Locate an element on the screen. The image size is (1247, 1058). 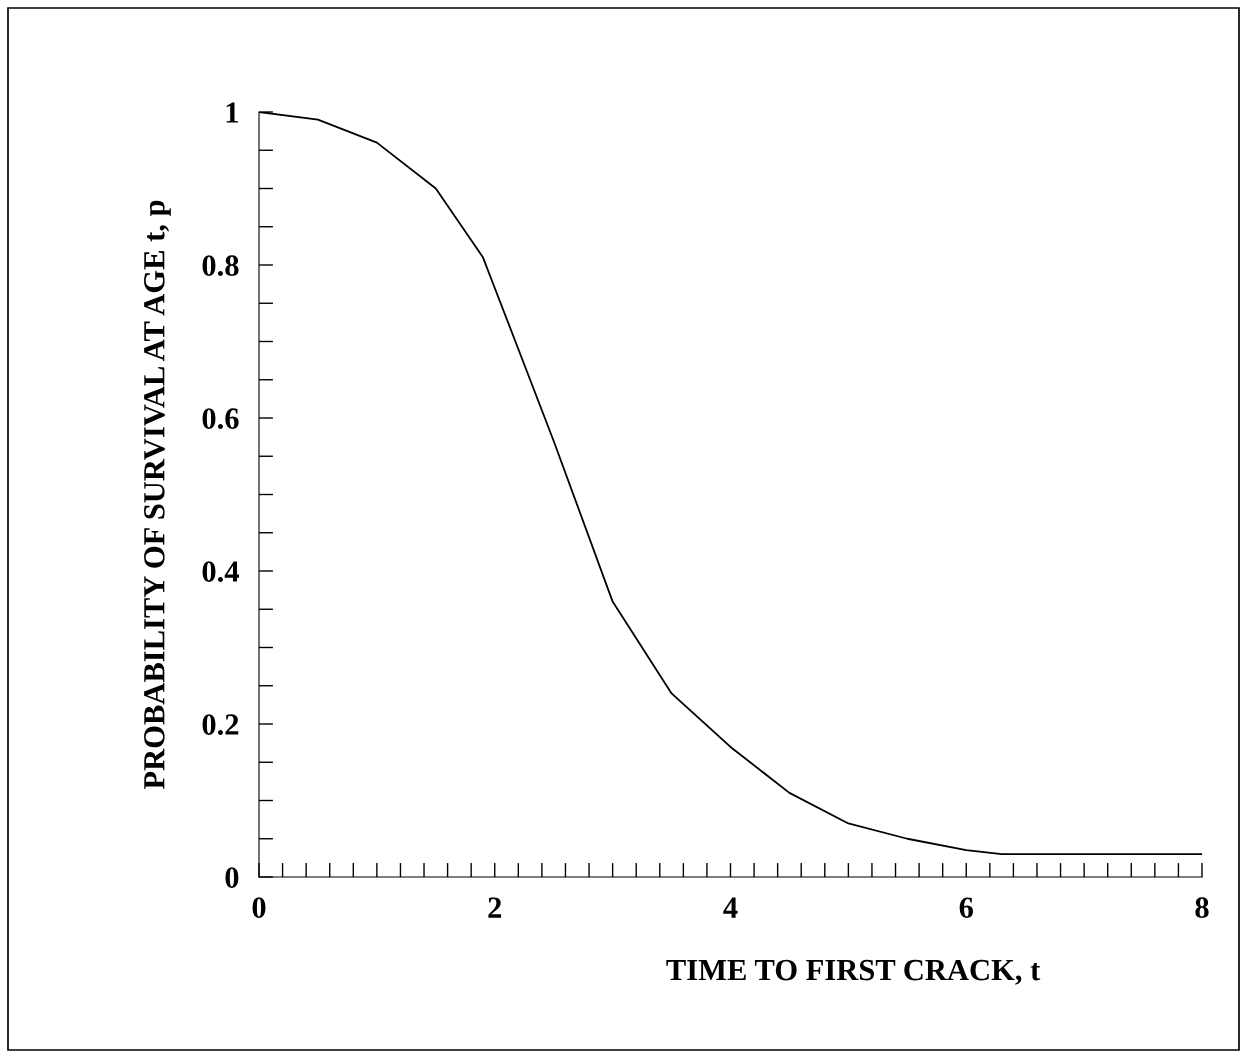
y-tick-label: 0.6 is located at coordinates (220, 419).